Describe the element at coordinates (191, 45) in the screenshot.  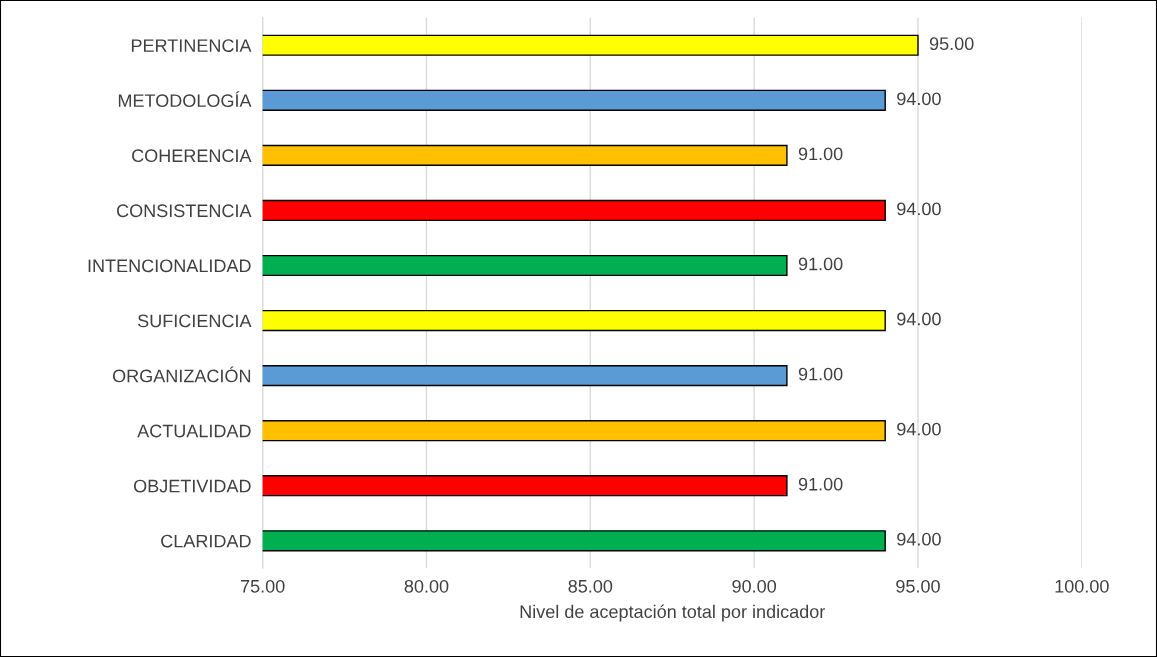
I see `y-tick-label: PERTINENCIA` at that location.